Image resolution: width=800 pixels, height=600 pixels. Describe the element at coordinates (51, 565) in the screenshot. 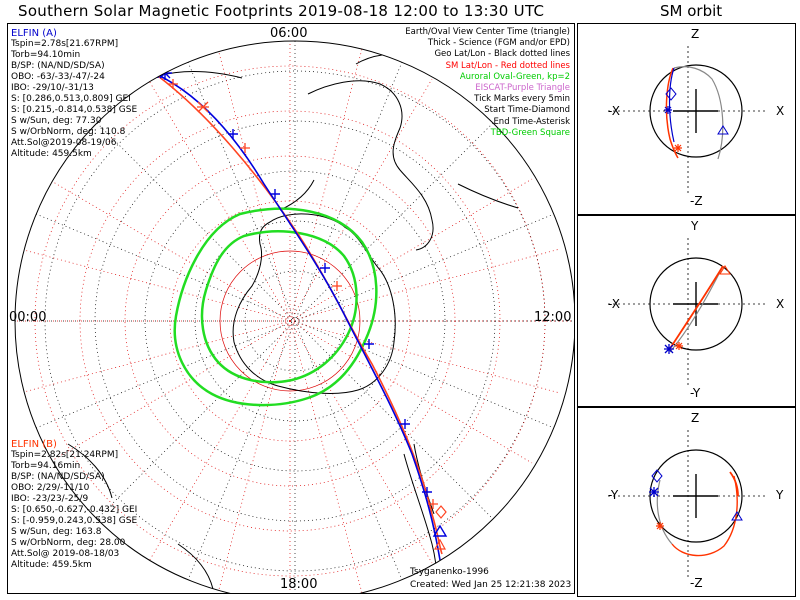

I see `elfin-b-line: Altitude: 459.5km` at that location.